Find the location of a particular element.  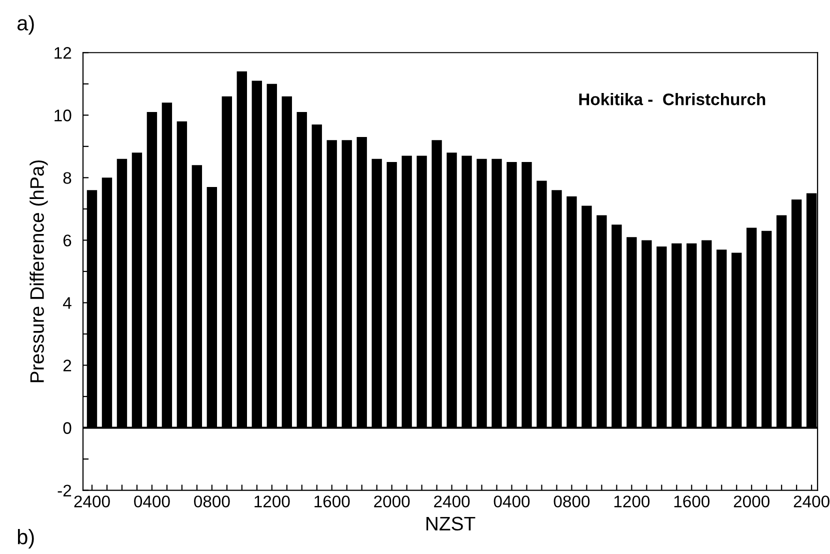

y-tick-label: 12 is located at coordinates (63, 53).